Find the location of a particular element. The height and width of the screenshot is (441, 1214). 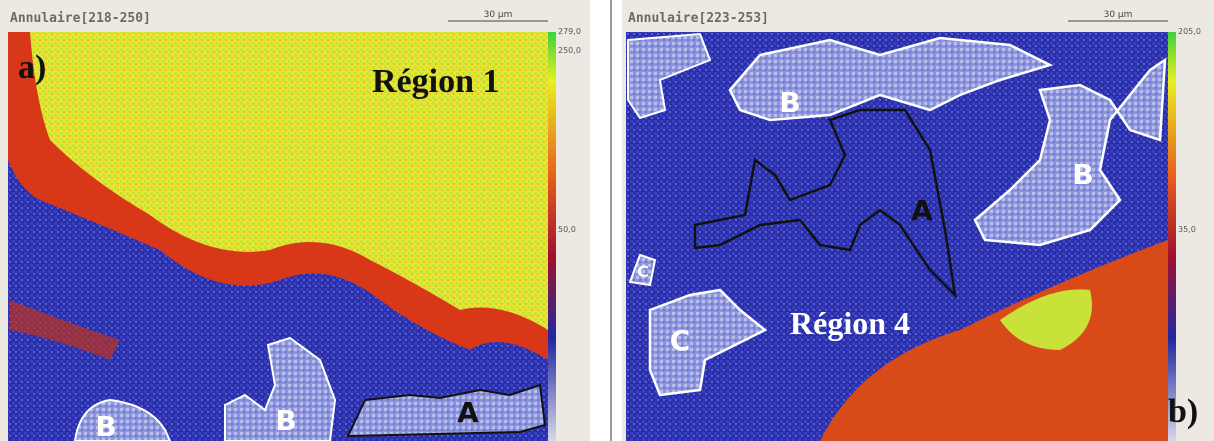

region-label: Région 1 is located at coordinates (436, 81).